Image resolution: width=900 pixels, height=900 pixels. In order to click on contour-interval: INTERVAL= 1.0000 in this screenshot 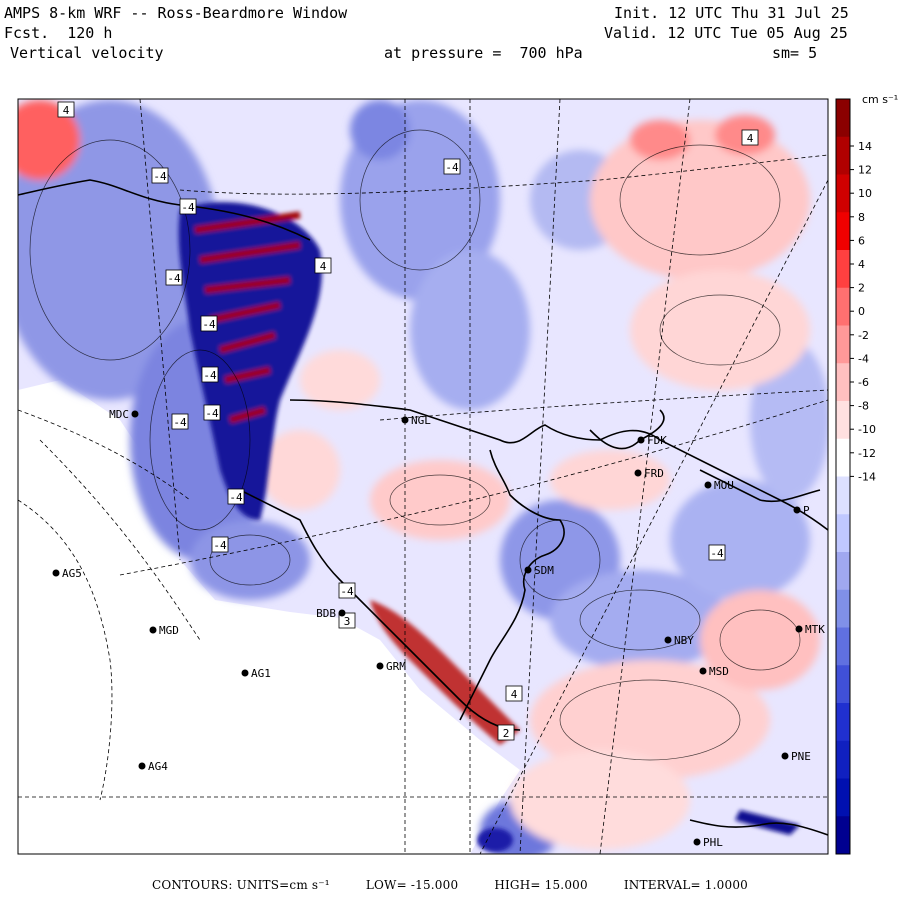, I will do `click(685, 885)`.